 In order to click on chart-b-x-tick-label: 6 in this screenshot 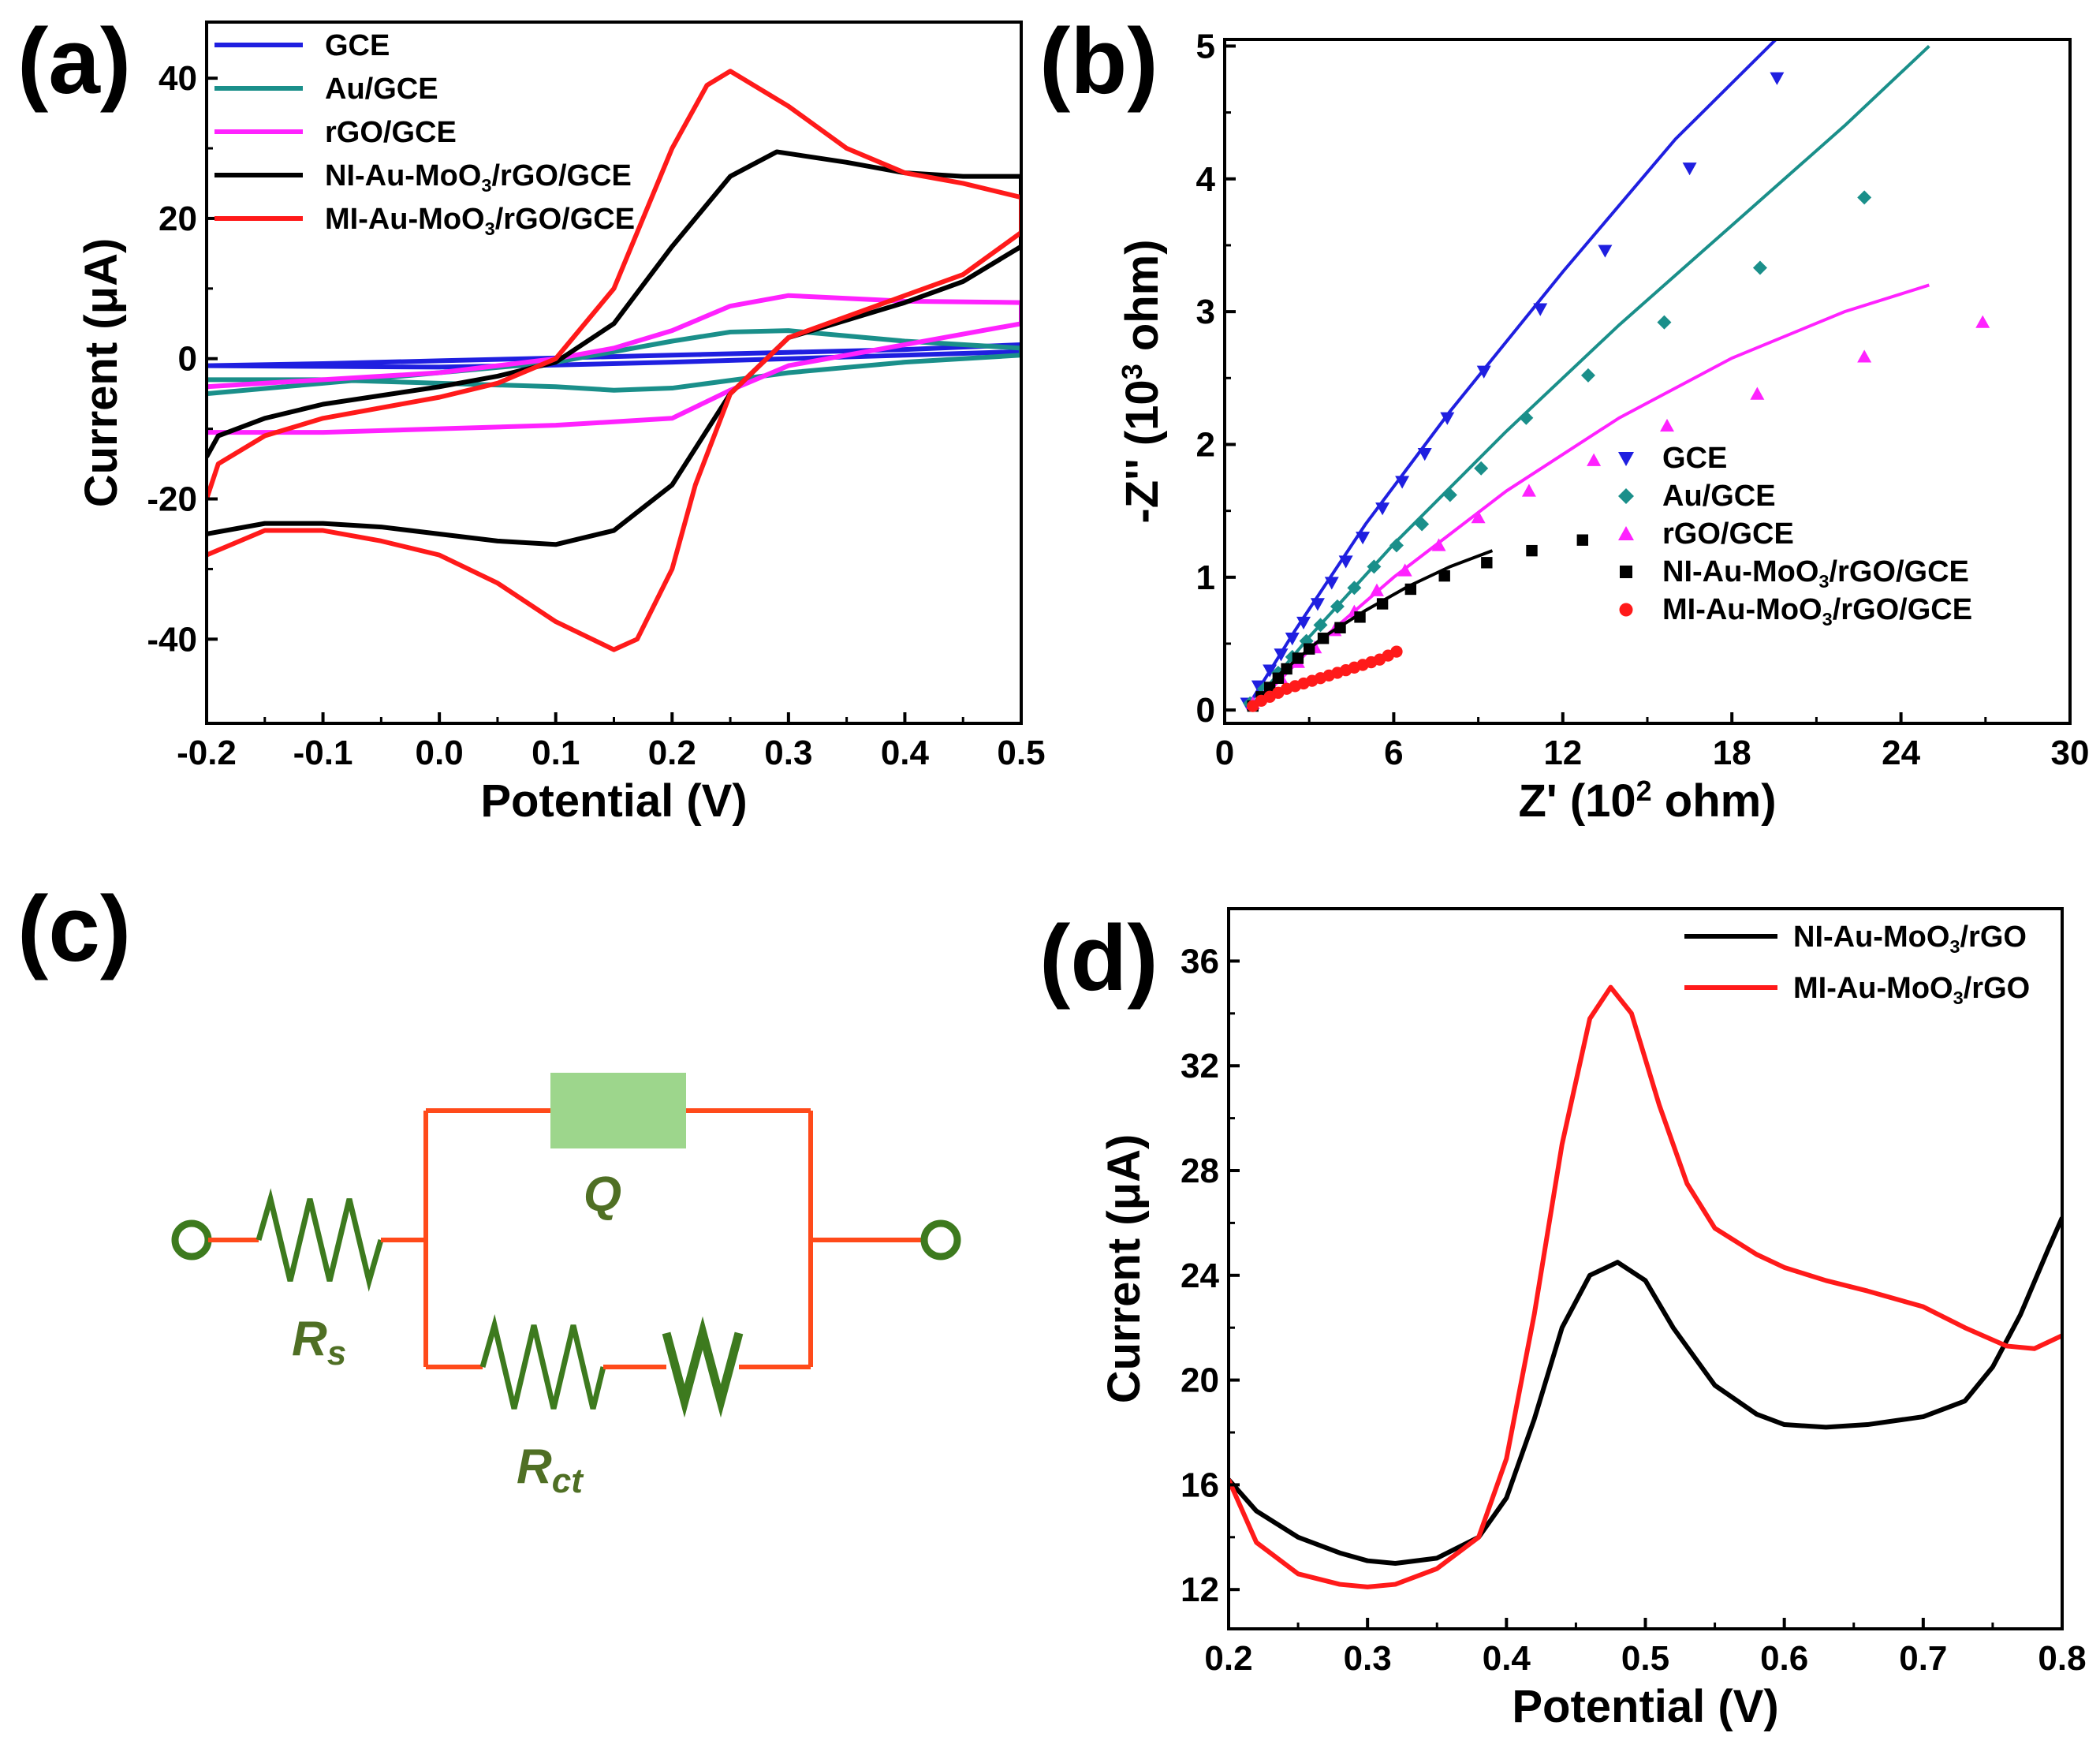, I will do `click(1393, 753)`.